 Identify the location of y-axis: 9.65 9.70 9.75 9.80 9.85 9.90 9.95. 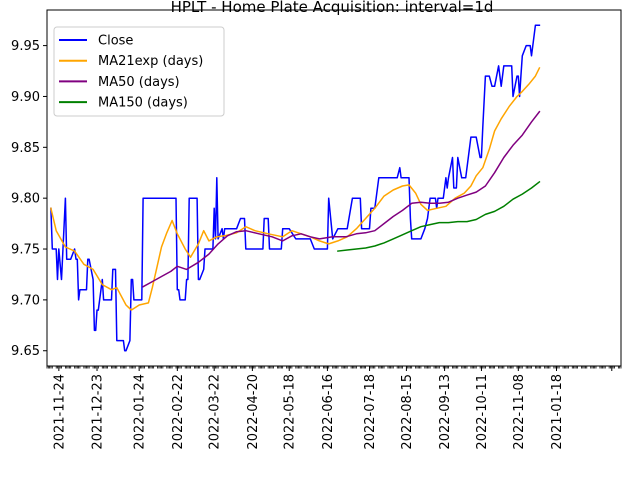
(29, 199).